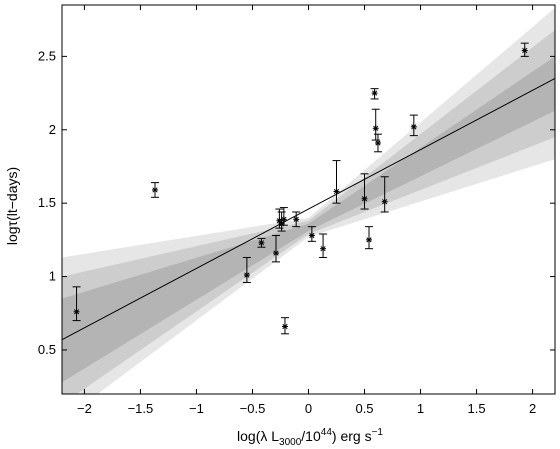 The height and width of the screenshot is (449, 560). Describe the element at coordinates (420, 408) in the screenshot. I see `x-tick-label: 1` at that location.